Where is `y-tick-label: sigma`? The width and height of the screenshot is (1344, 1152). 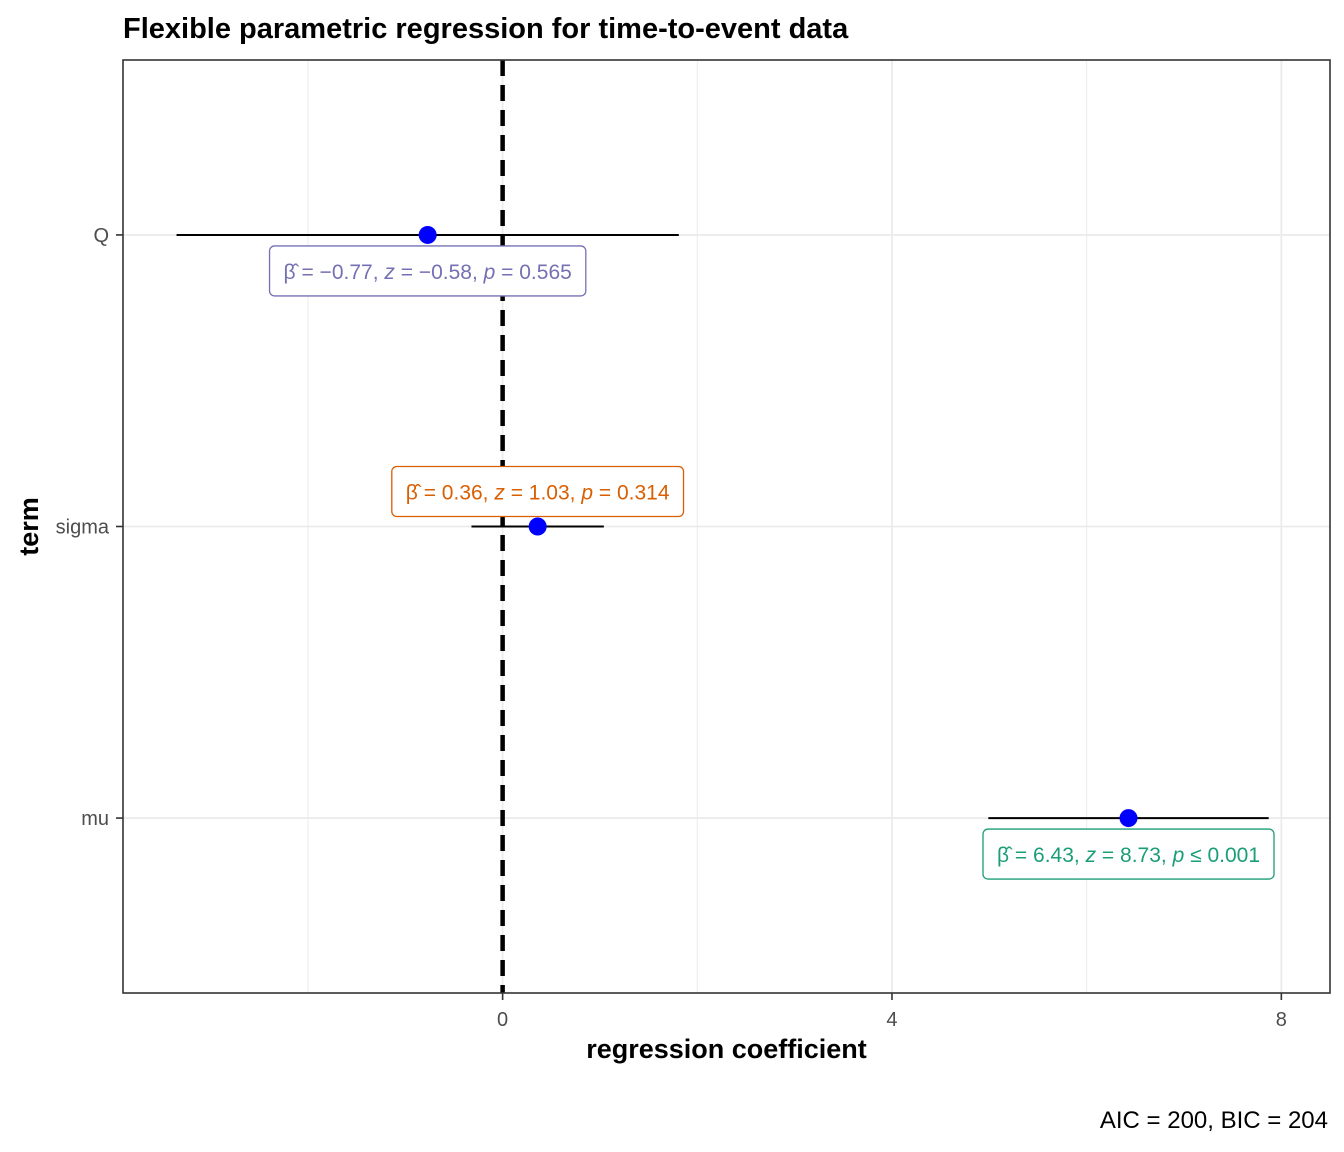 y-tick-label: sigma is located at coordinates (83, 528).